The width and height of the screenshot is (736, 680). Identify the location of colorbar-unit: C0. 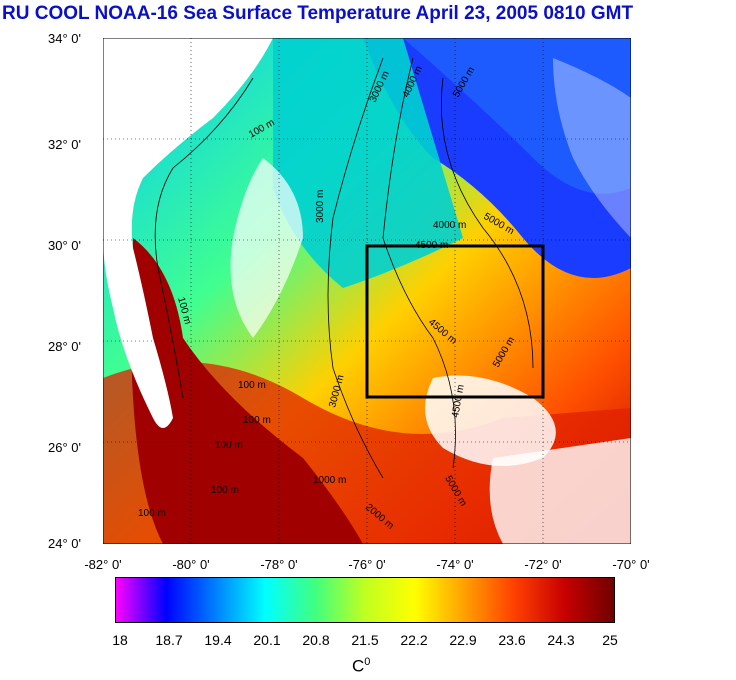
(361, 666).